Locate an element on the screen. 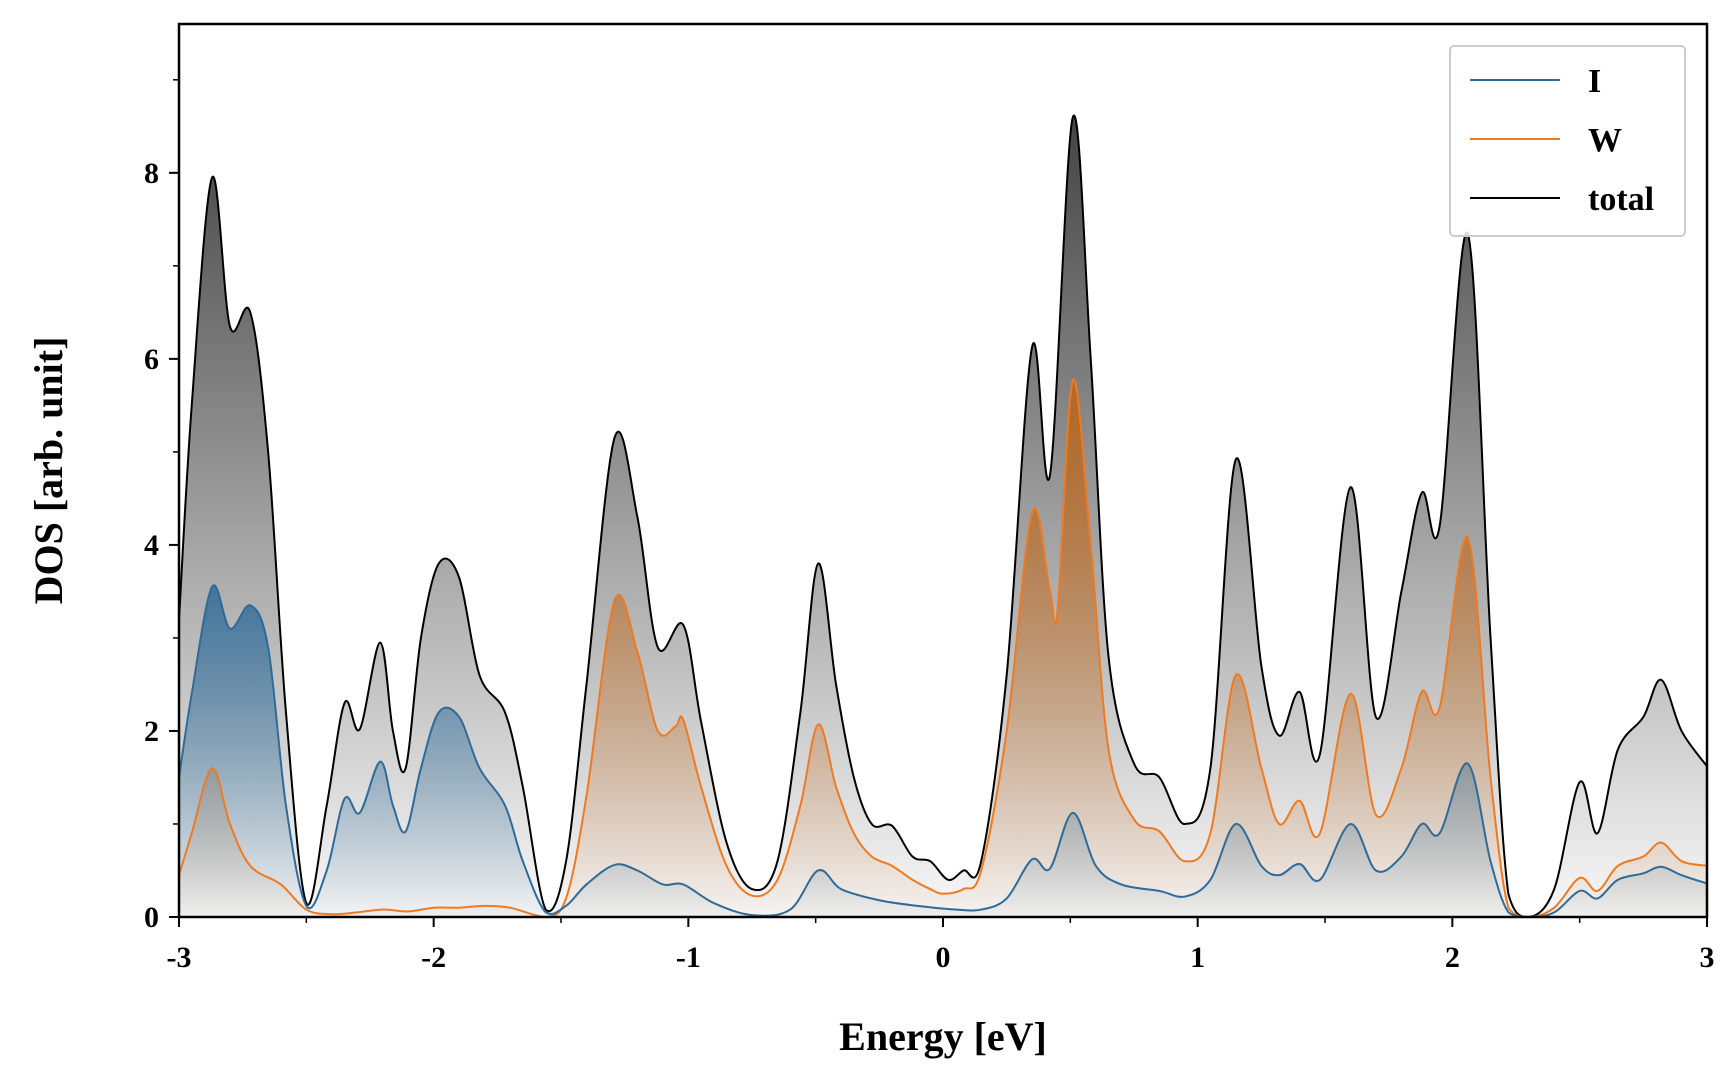  x-tick-label: -2 is located at coordinates (433, 957).